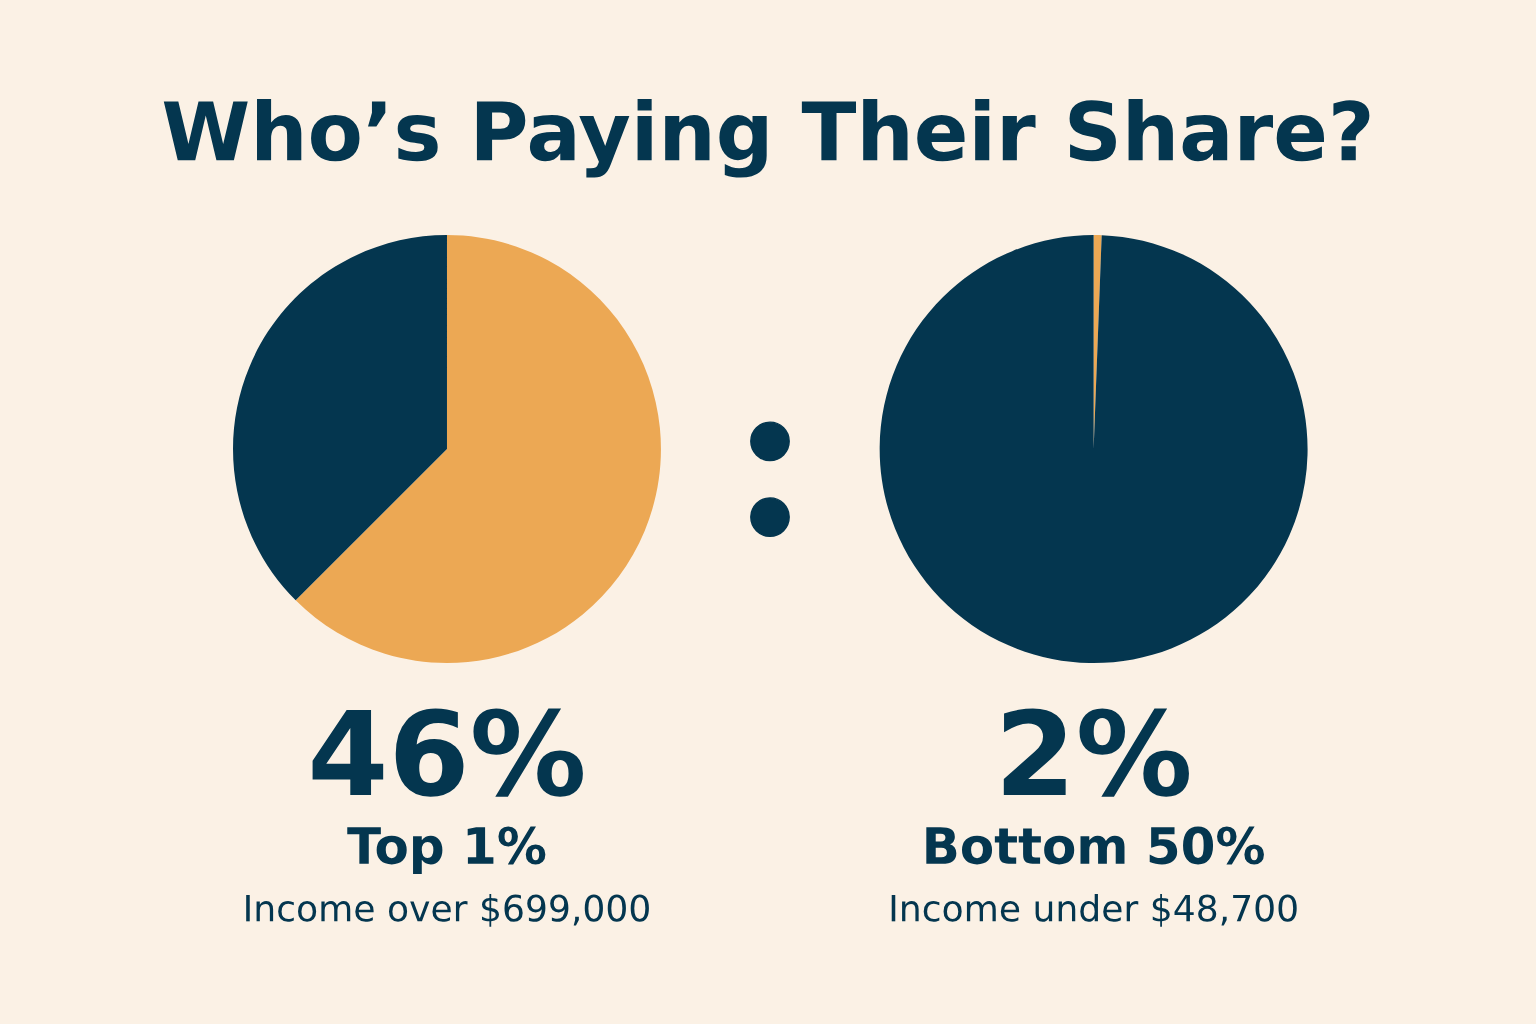  What do you see at coordinates (446, 850) in the screenshot?
I see `text: Top 1%` at bounding box center [446, 850].